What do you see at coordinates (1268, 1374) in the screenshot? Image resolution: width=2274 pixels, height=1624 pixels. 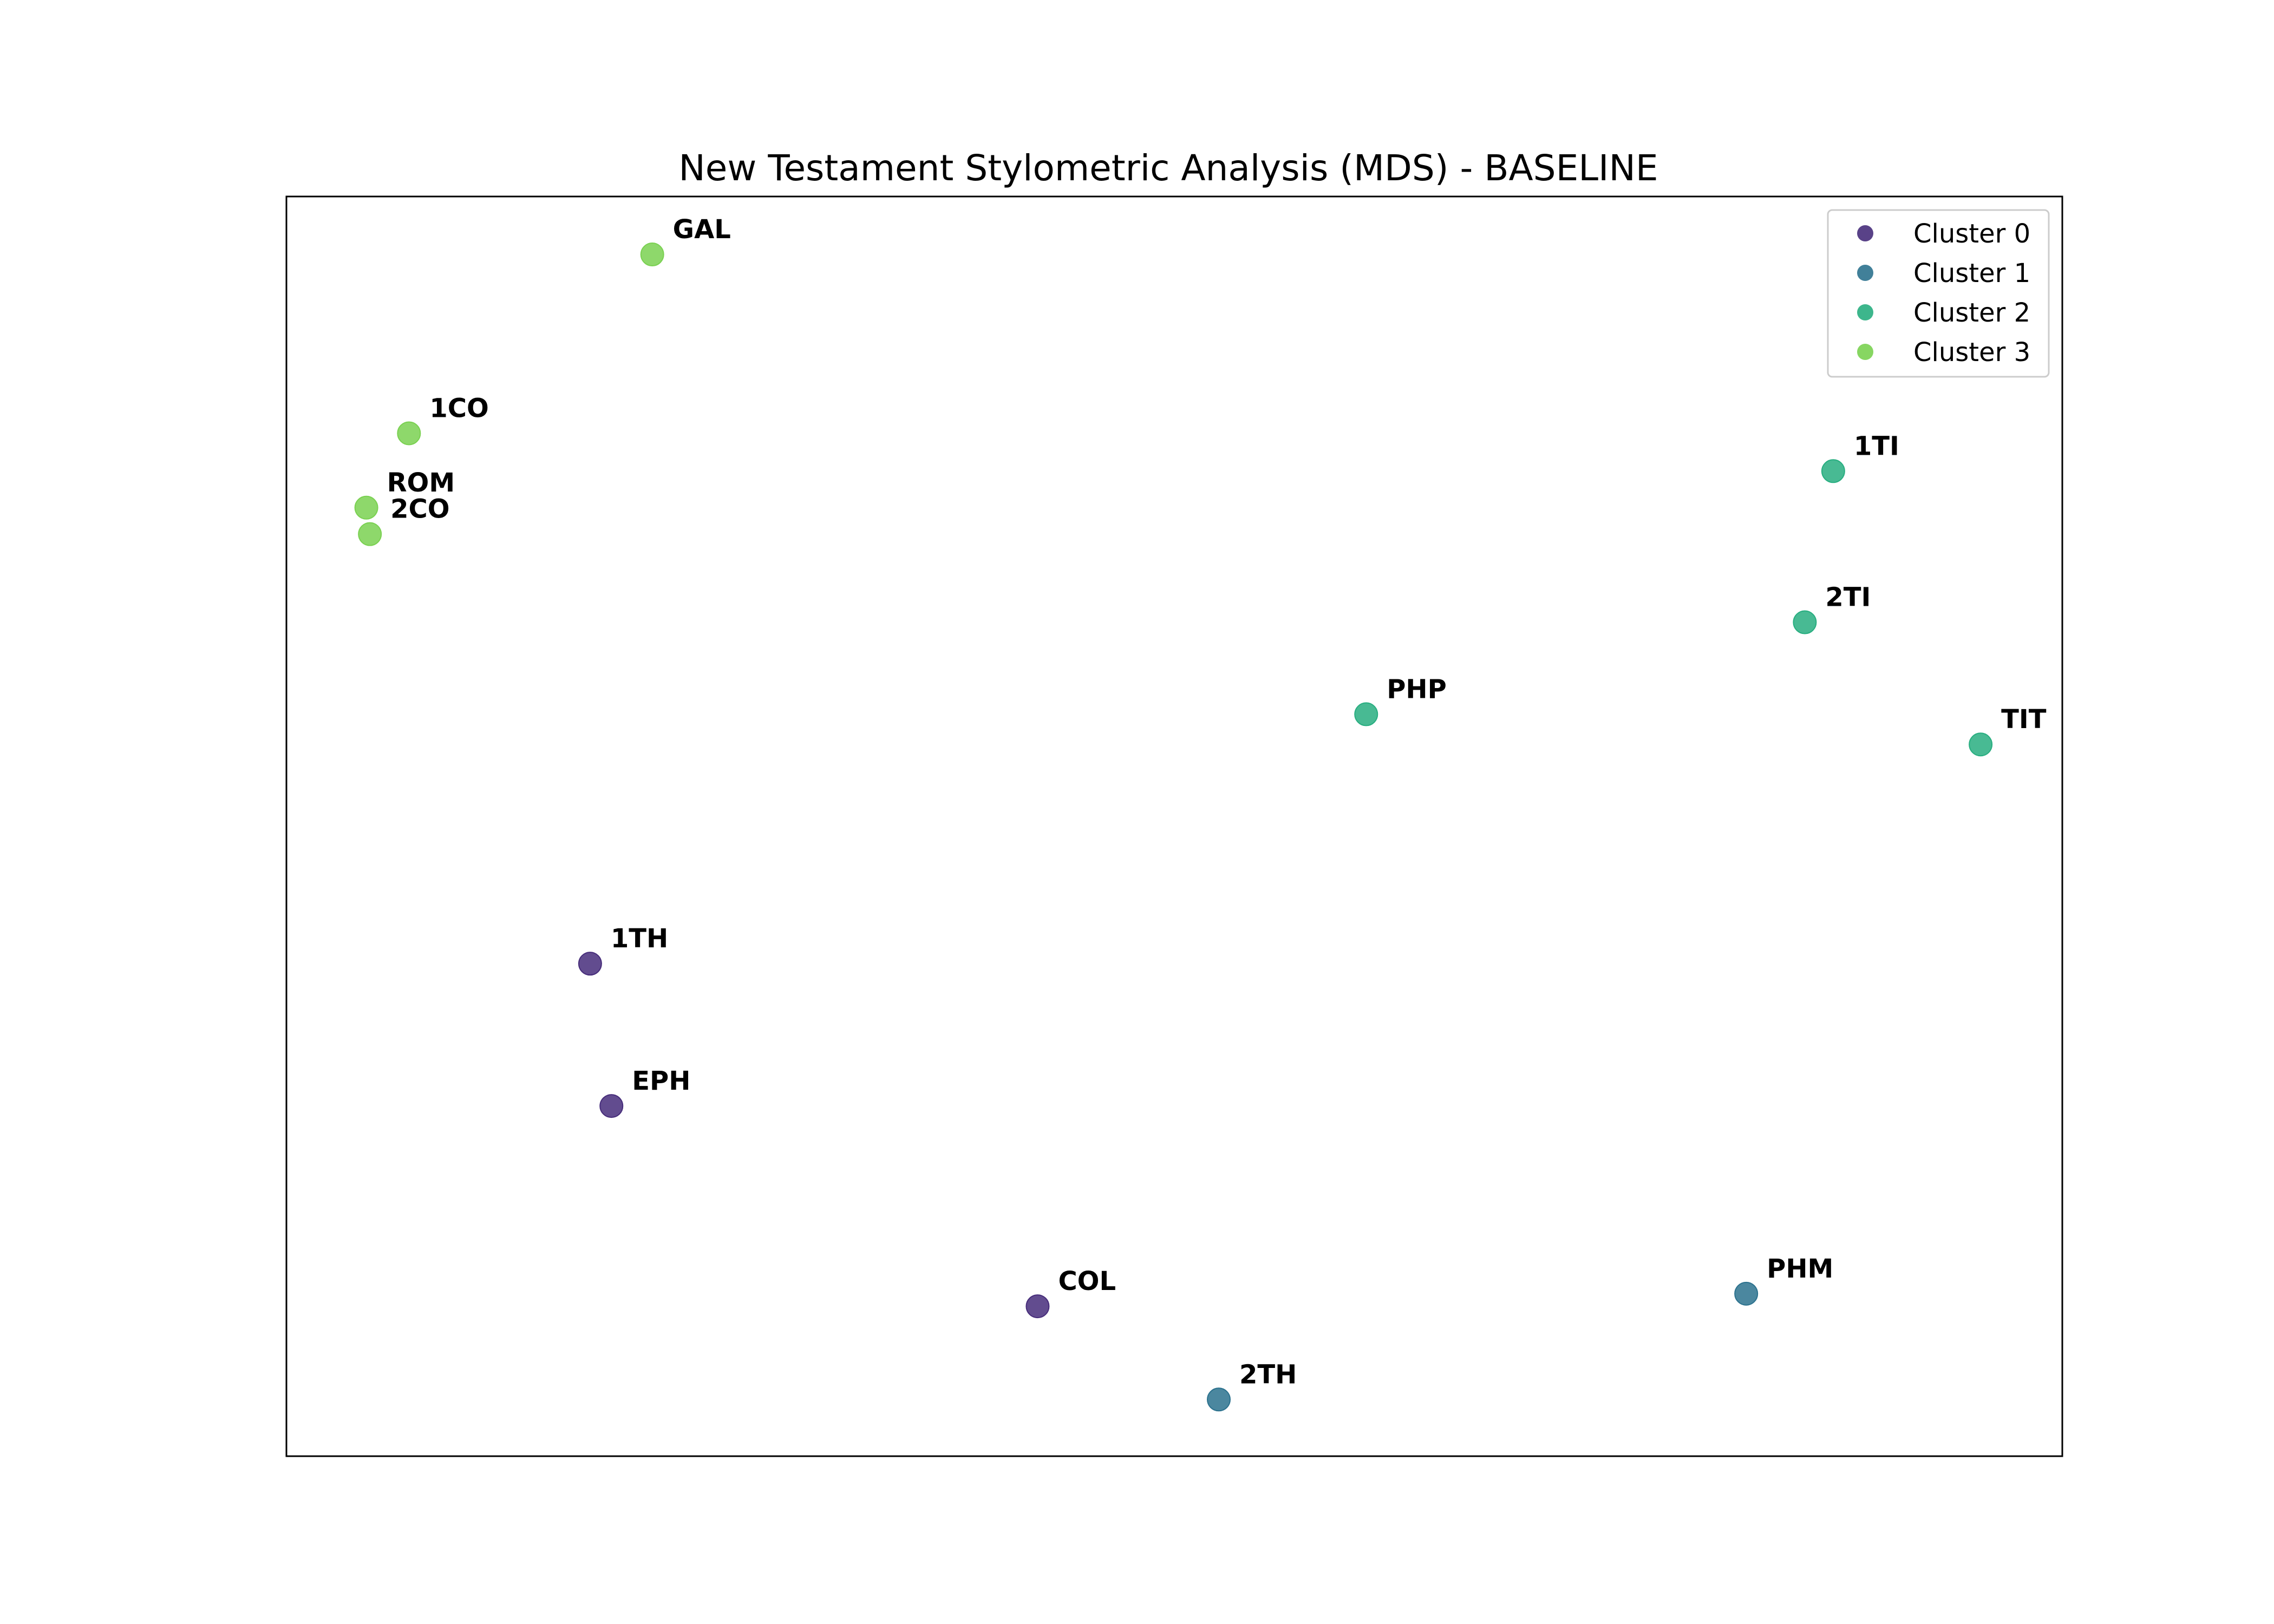 I see `point-label-2th: 2TH` at bounding box center [1268, 1374].